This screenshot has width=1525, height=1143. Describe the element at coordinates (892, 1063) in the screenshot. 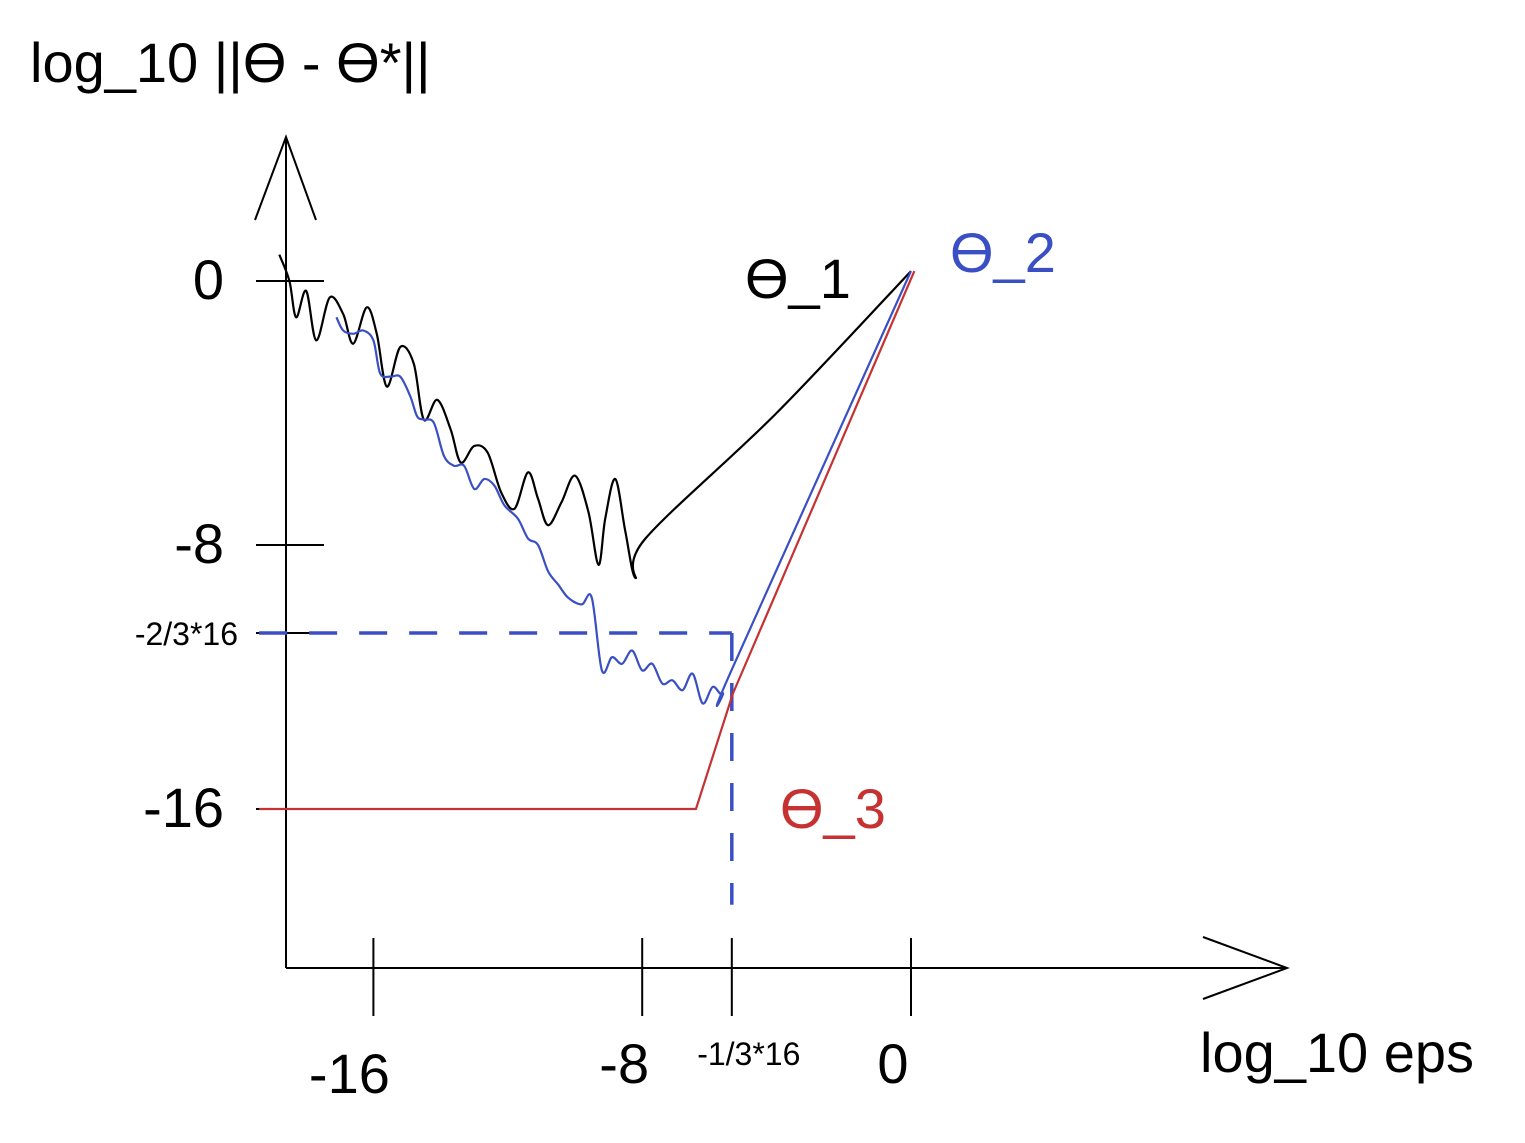

I see `x-tick-label: 0` at that location.